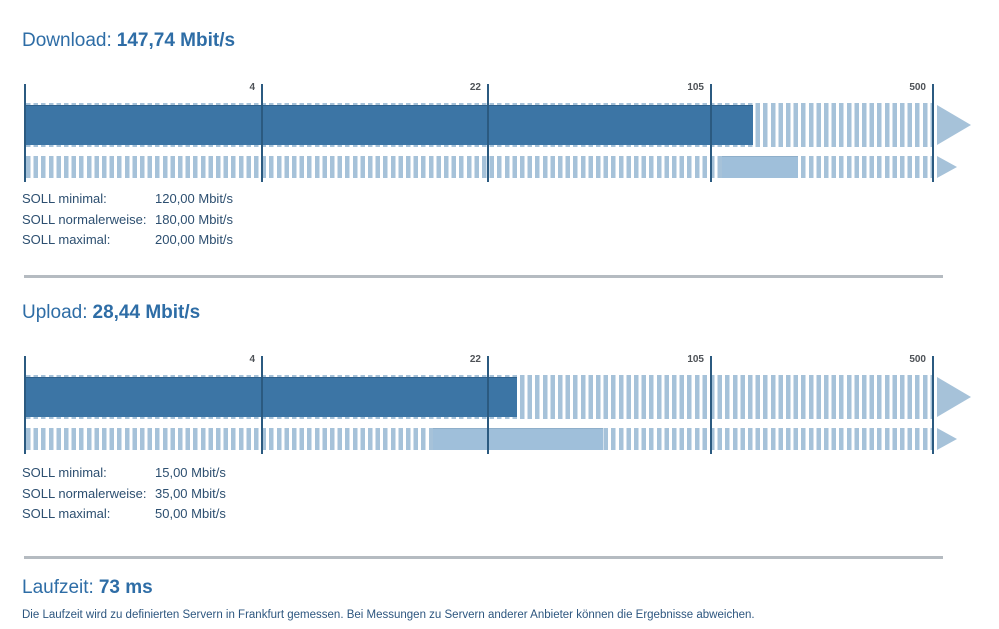 The image size is (999, 629). I want to click on upload-title-label: Upload:, so click(55, 312).